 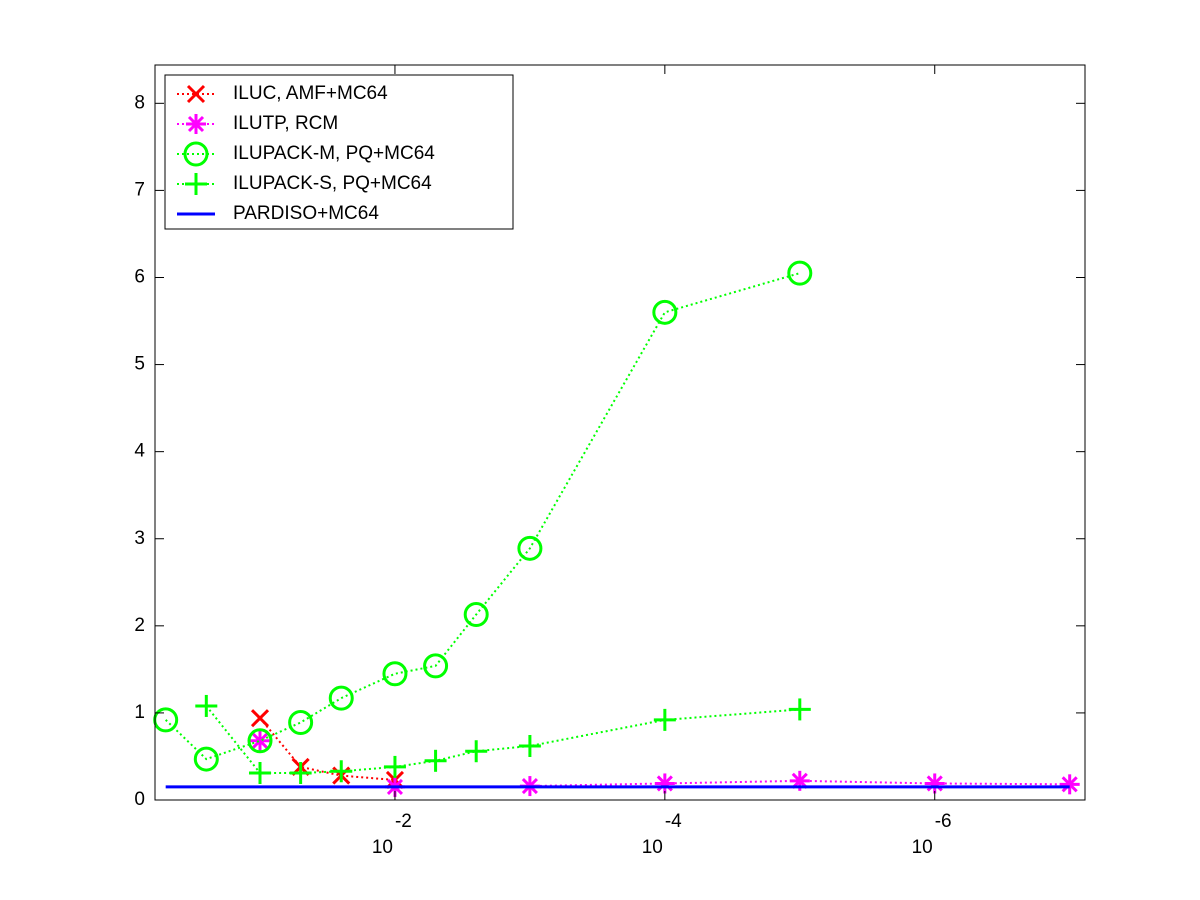 What do you see at coordinates (334, 153) in the screenshot?
I see `legend-label: ILUPACK-M, PQ+MC64` at bounding box center [334, 153].